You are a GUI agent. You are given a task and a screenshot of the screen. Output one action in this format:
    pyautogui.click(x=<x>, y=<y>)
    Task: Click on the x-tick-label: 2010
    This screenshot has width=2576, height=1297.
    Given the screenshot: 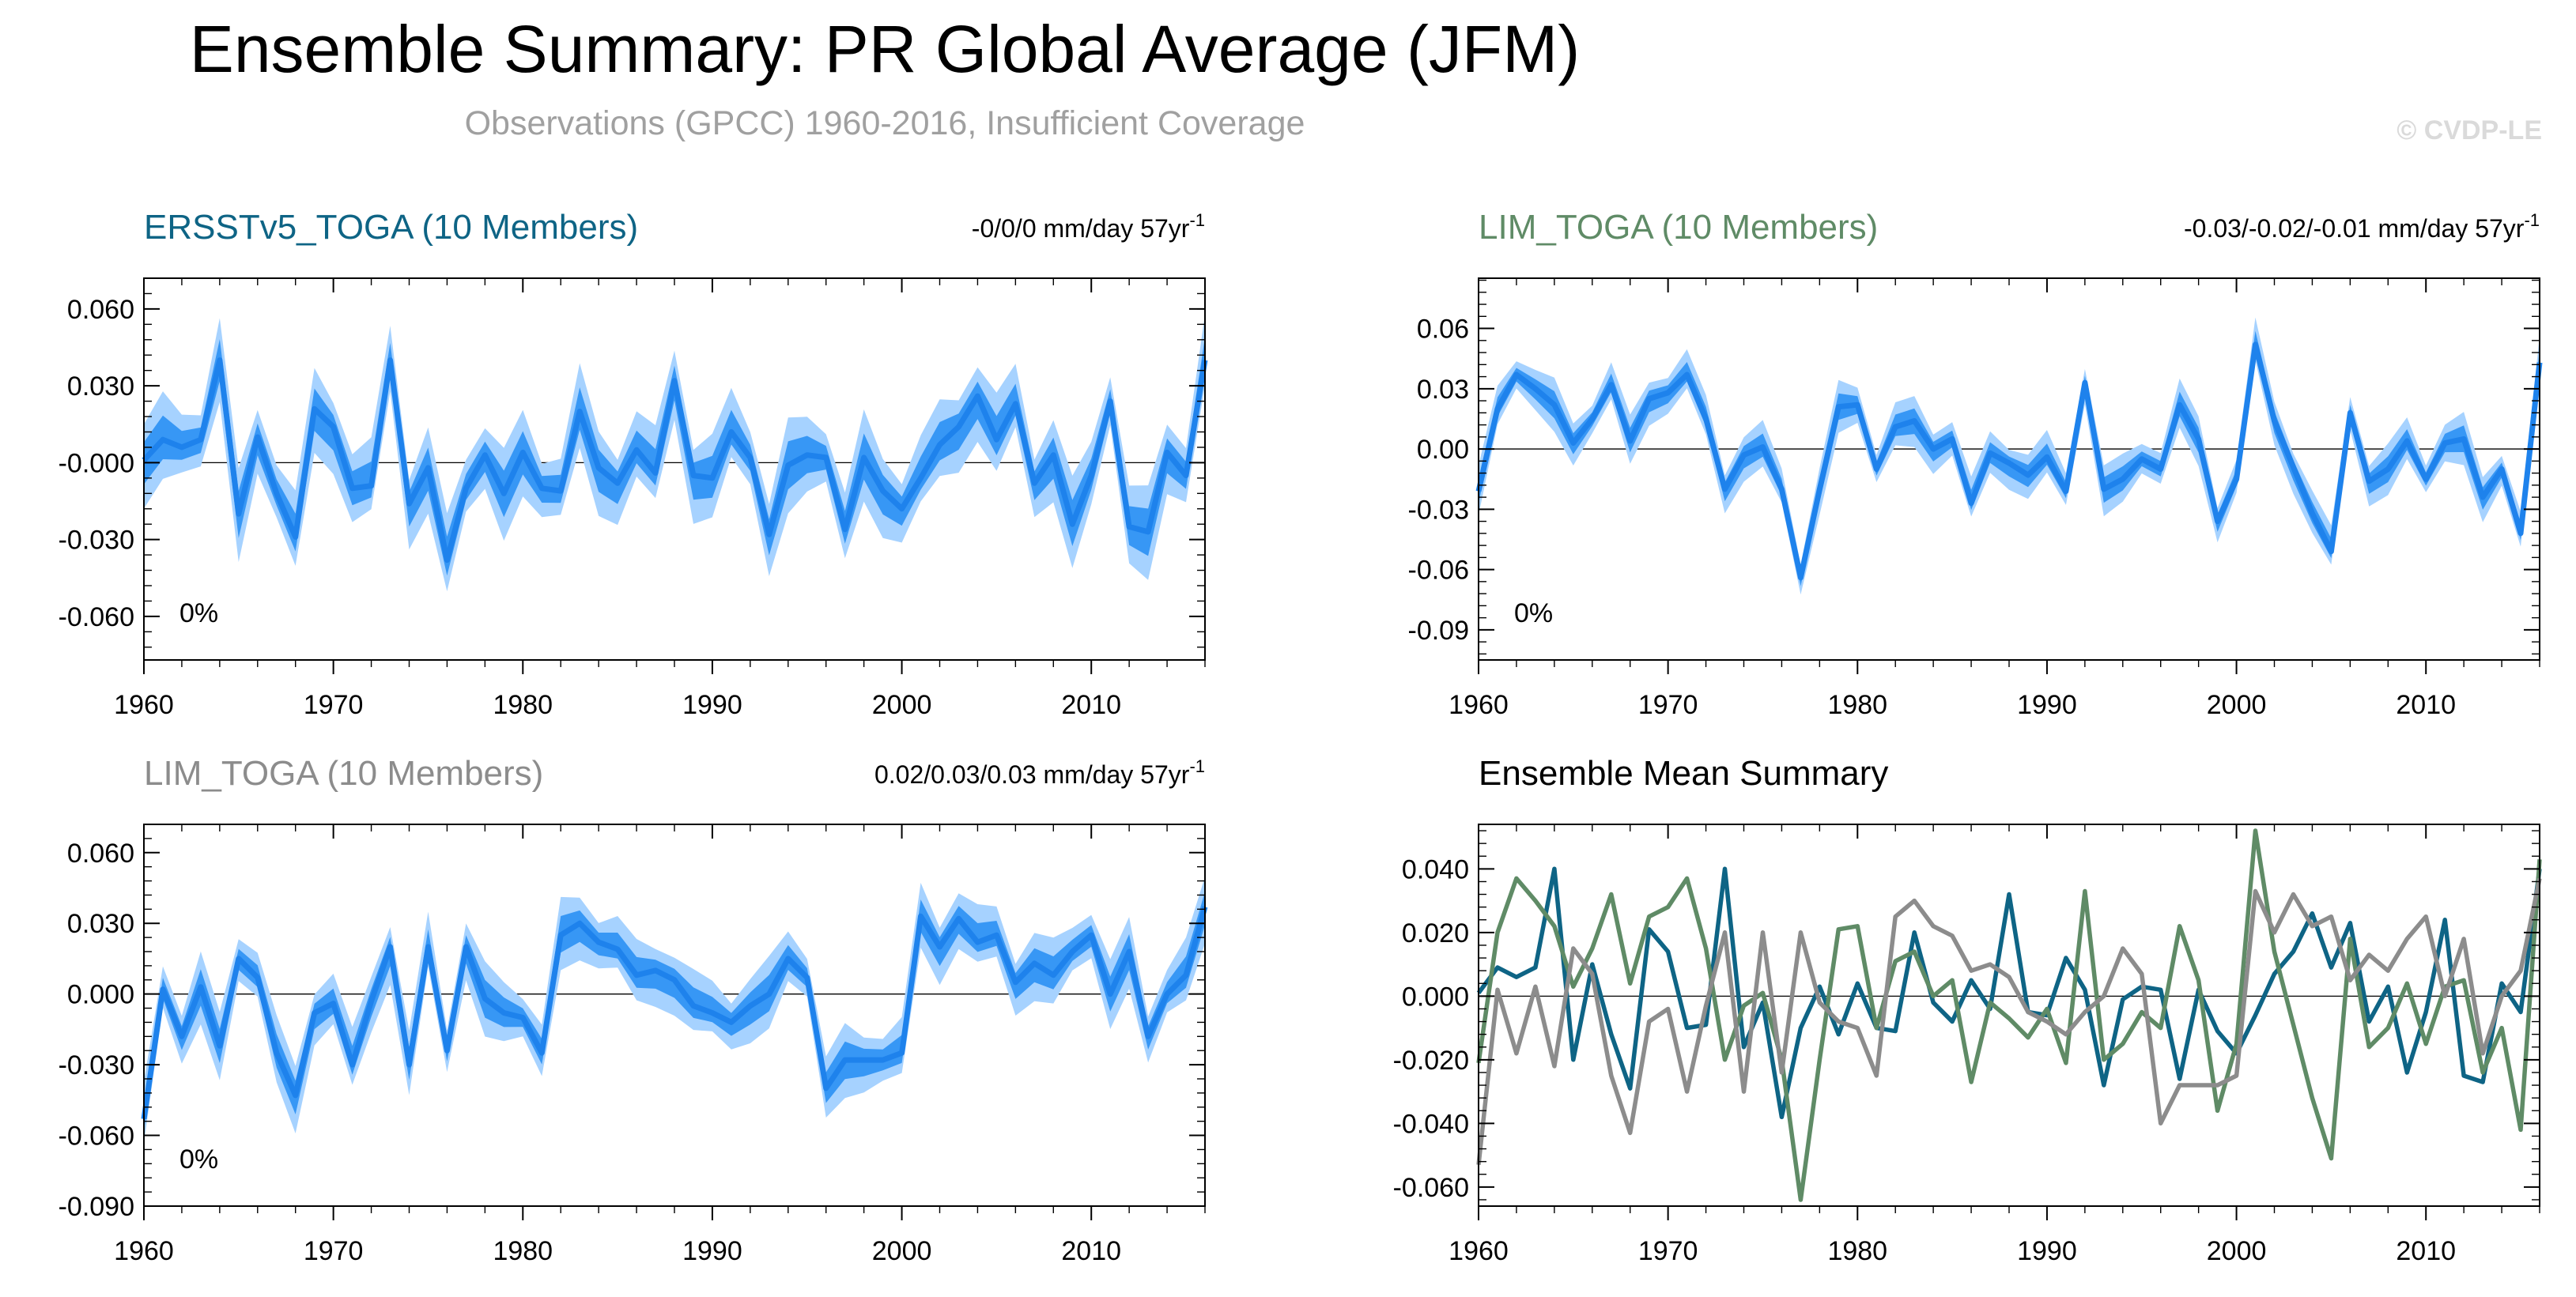 What is the action you would take?
    pyautogui.click(x=1091, y=705)
    